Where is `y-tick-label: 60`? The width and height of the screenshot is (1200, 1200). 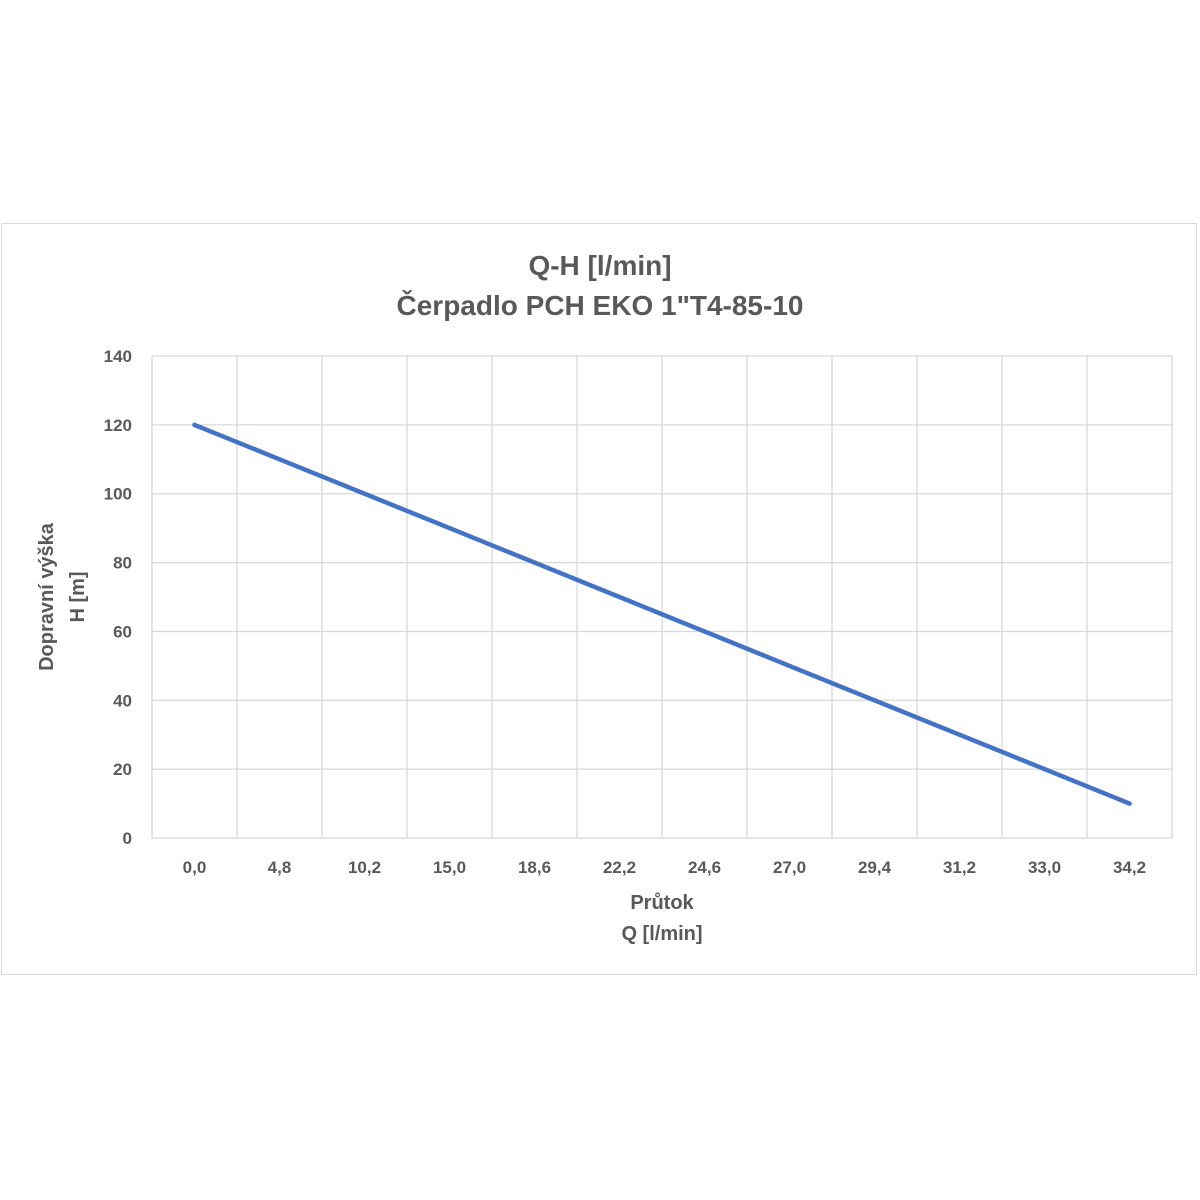 y-tick-label: 60 is located at coordinates (122, 631).